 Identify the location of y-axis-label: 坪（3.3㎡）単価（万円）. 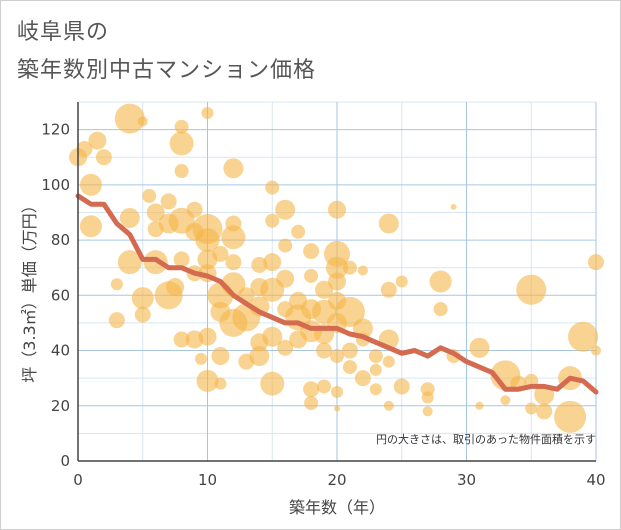
(29, 289).